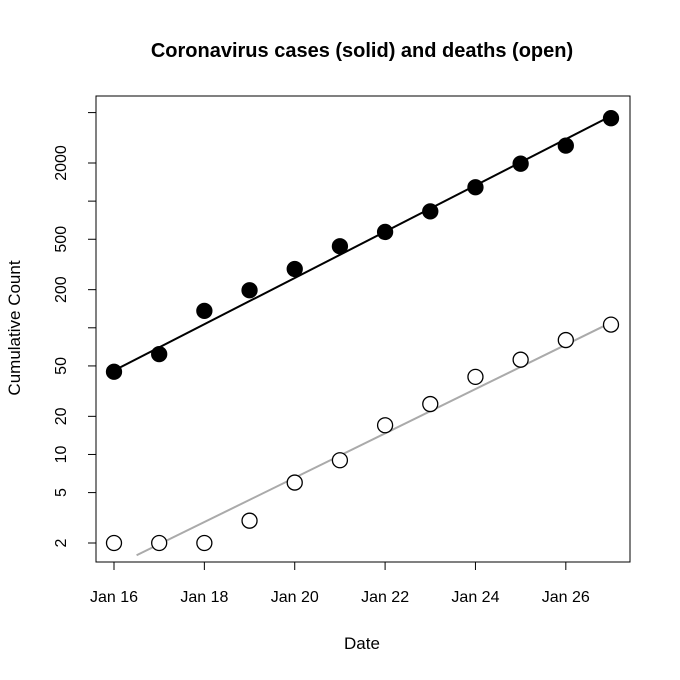 The width and height of the screenshot is (680, 680). What do you see at coordinates (61, 366) in the screenshot?
I see `y-tick-label: 50` at bounding box center [61, 366].